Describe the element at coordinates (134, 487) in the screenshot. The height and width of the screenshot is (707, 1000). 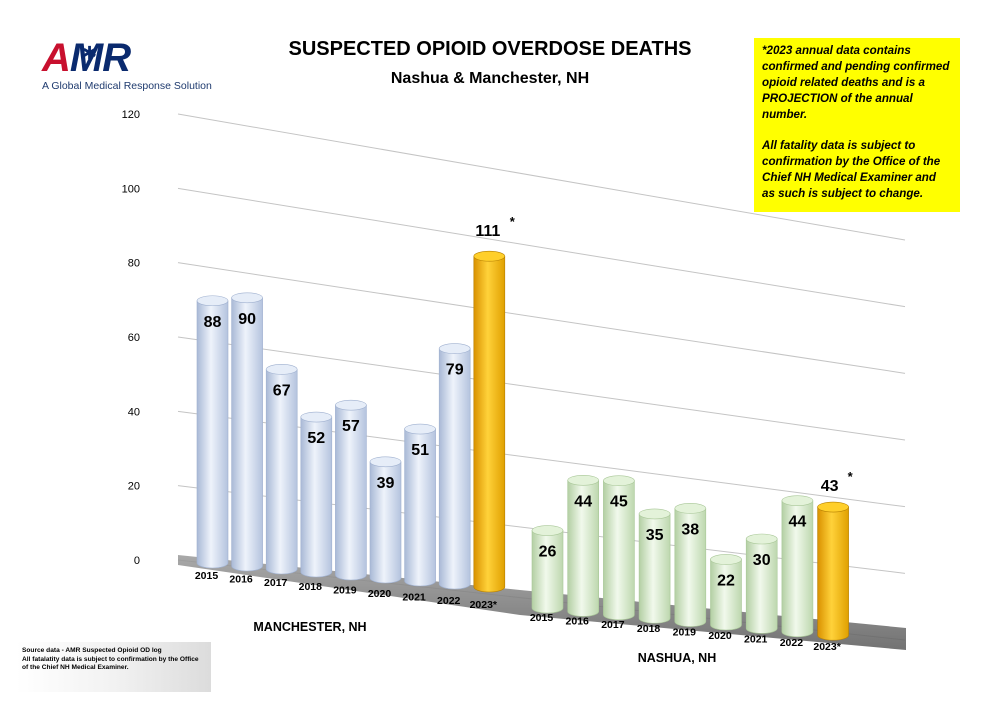
I see `y-tick-label: 20` at that location.